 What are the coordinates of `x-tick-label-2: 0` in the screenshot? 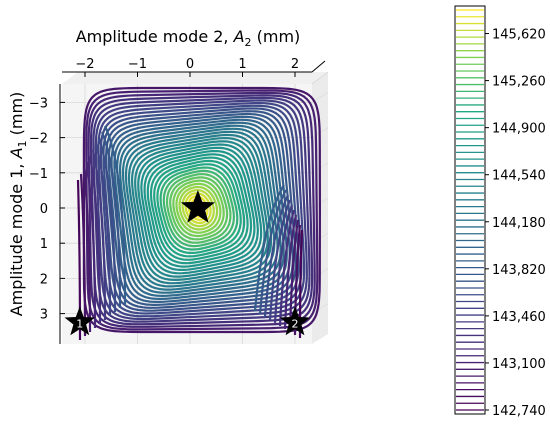 It's located at (190, 64).